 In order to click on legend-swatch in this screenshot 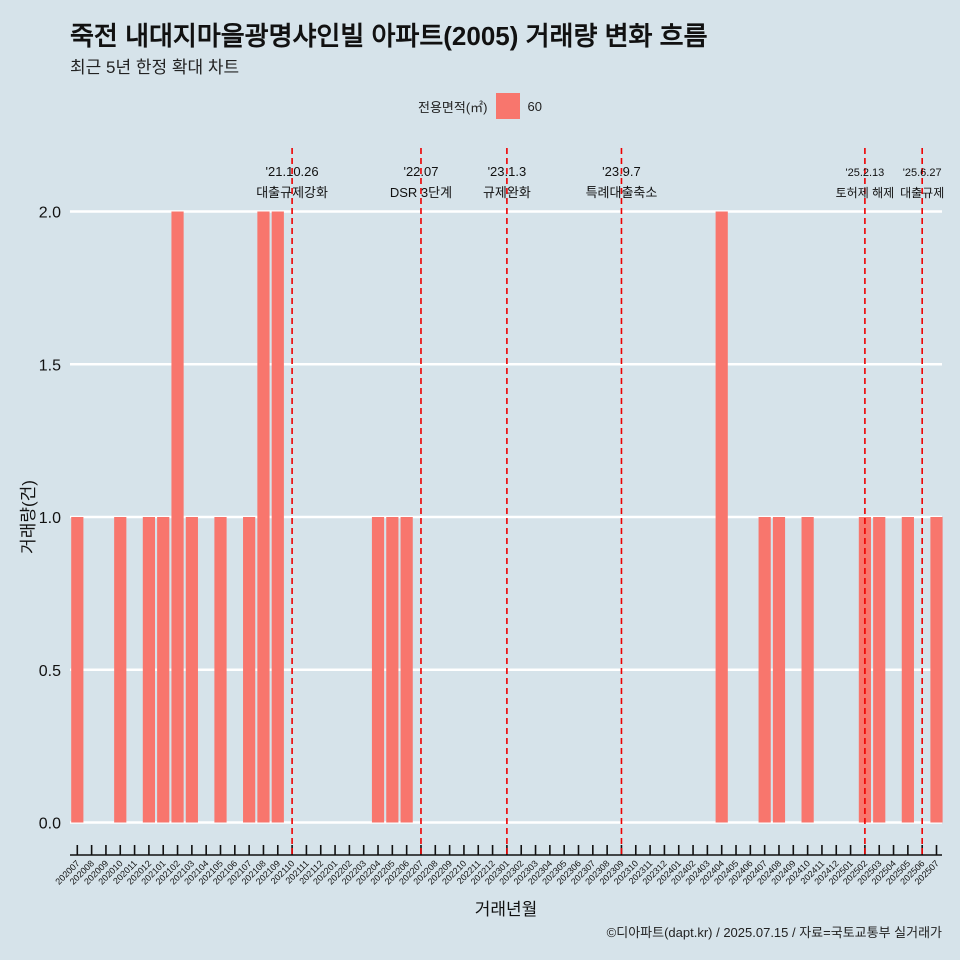, I will do `click(507, 106)`.